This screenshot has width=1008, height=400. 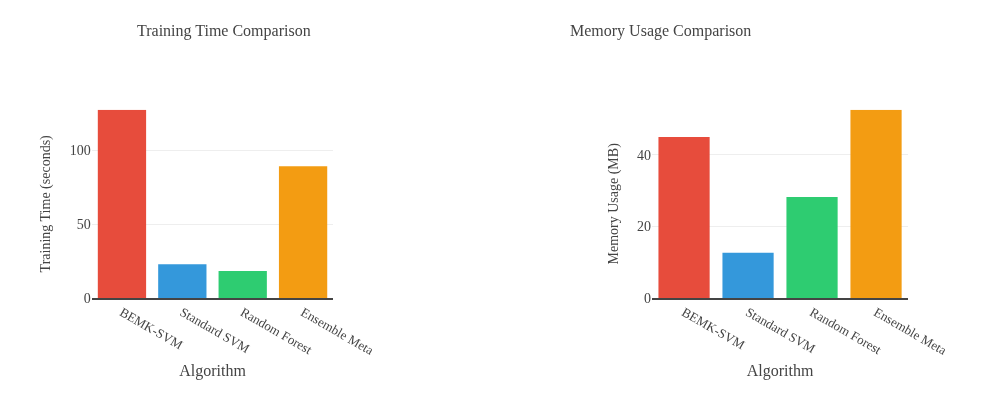 What do you see at coordinates (644, 227) in the screenshot?
I see `y-tick-label: 20` at bounding box center [644, 227].